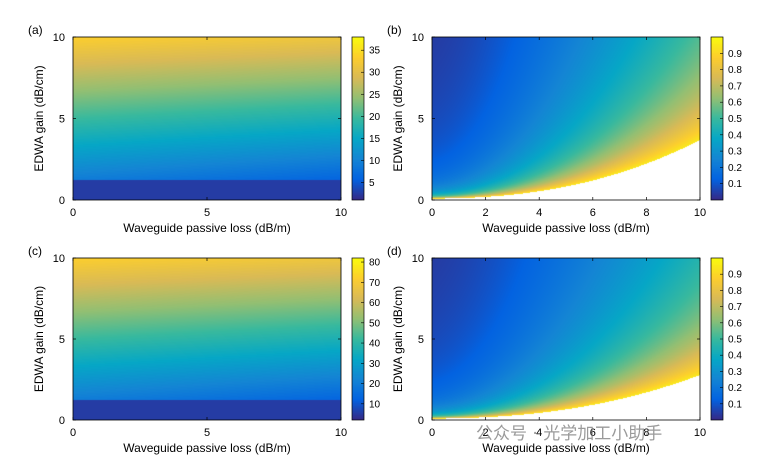 The width and height of the screenshot is (772, 460). I want to click on colorbar-tick-label: 15, so click(375, 139).